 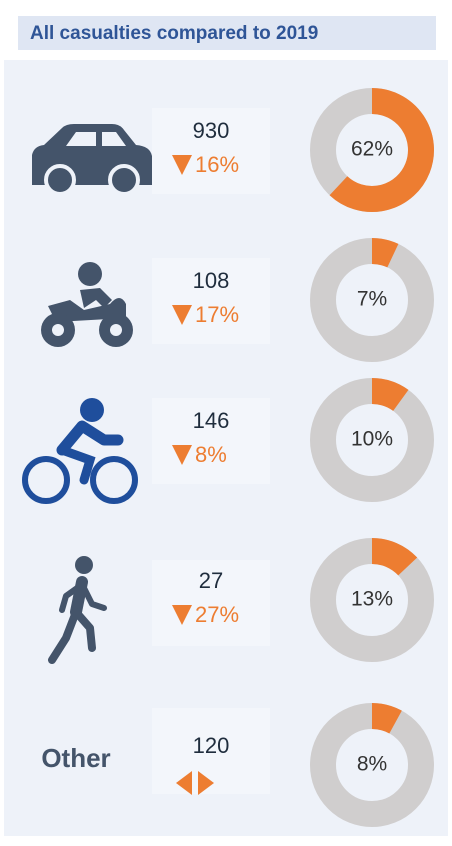 I want to click on share-label: 8%, so click(x=372, y=764).